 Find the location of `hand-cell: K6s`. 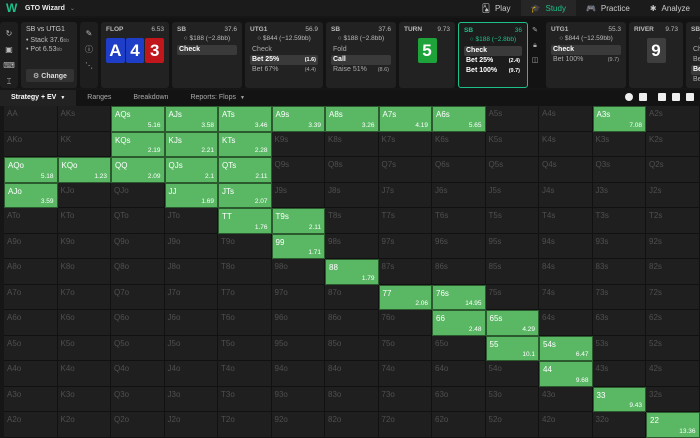

hand-cell: K6s is located at coordinates (459, 144).